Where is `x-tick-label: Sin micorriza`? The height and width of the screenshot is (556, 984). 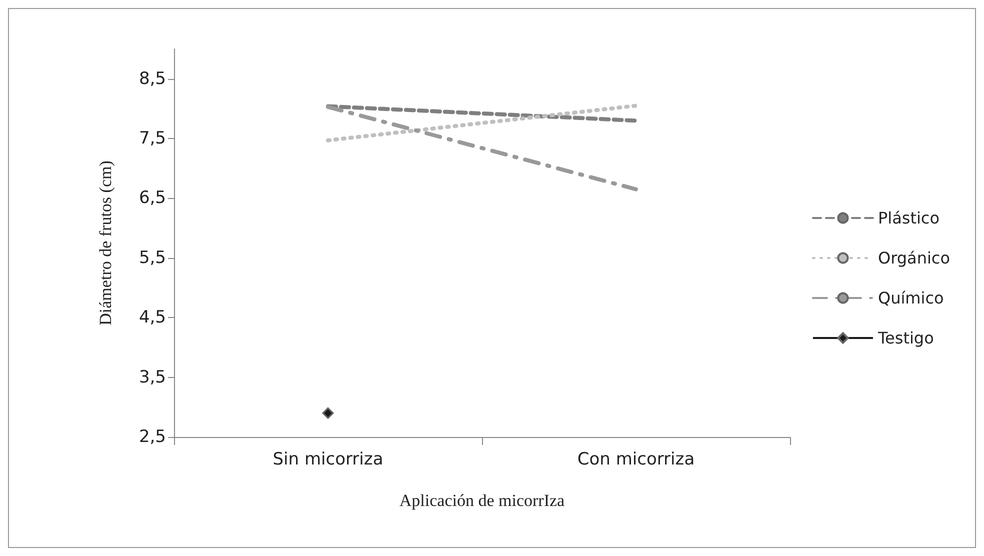 x-tick-label: Sin micorriza is located at coordinates (328, 460).